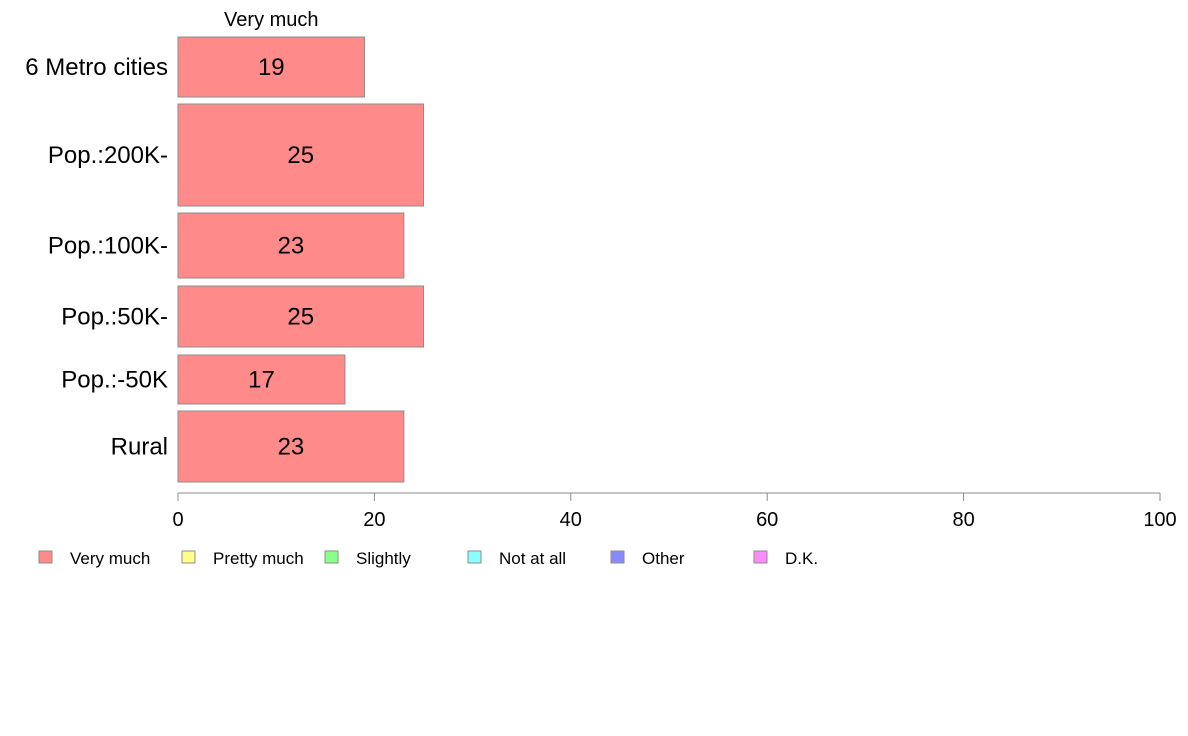  I want to click on category-label: Pop.:200K-, so click(108, 155).